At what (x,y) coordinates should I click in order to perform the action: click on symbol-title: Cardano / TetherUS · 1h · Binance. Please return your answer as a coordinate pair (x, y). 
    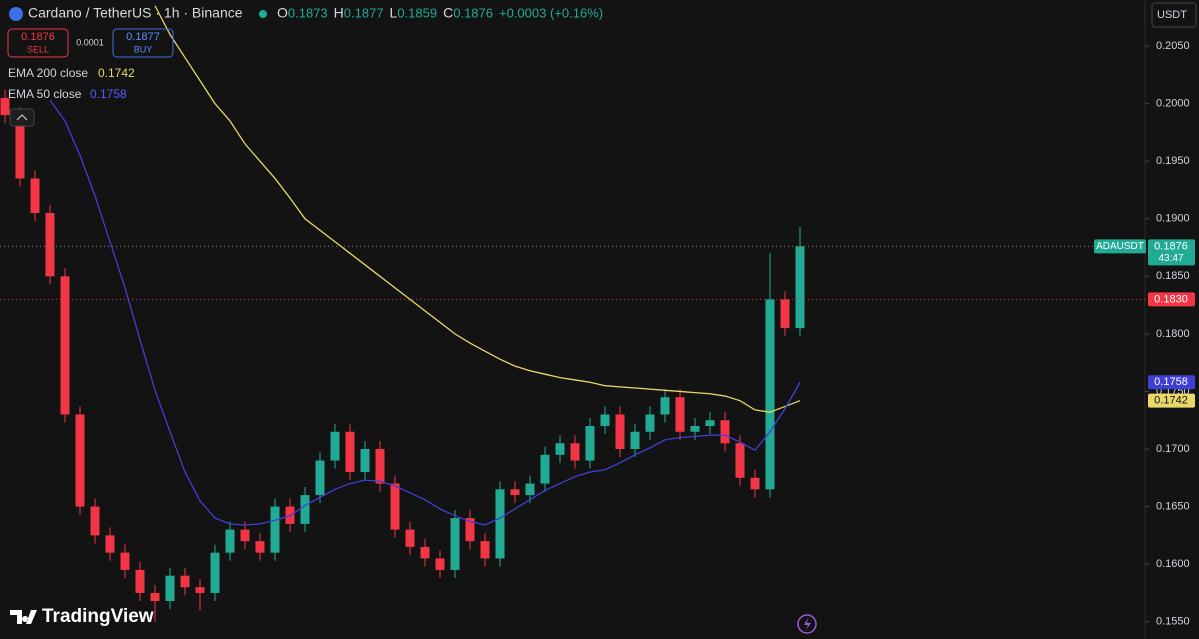
    Looking at the image, I should click on (135, 13).